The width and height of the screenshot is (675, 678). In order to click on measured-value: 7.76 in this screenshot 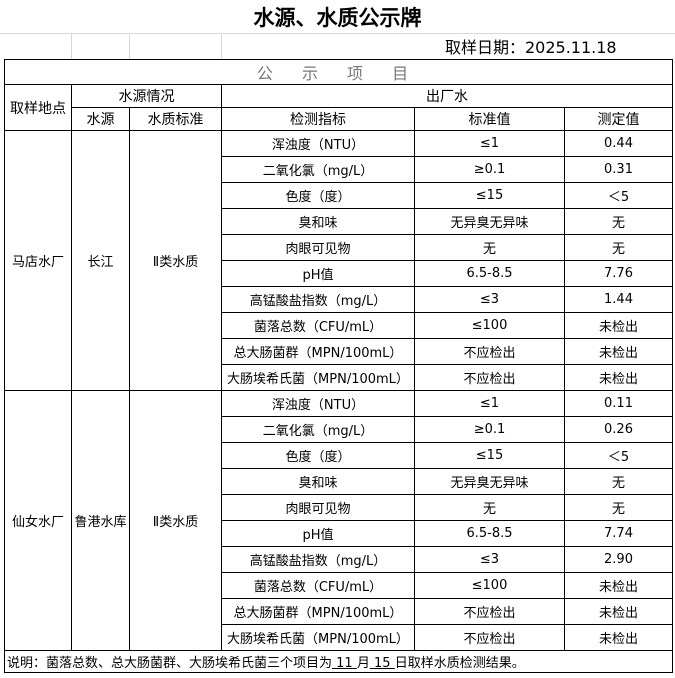, I will do `click(618, 273)`.